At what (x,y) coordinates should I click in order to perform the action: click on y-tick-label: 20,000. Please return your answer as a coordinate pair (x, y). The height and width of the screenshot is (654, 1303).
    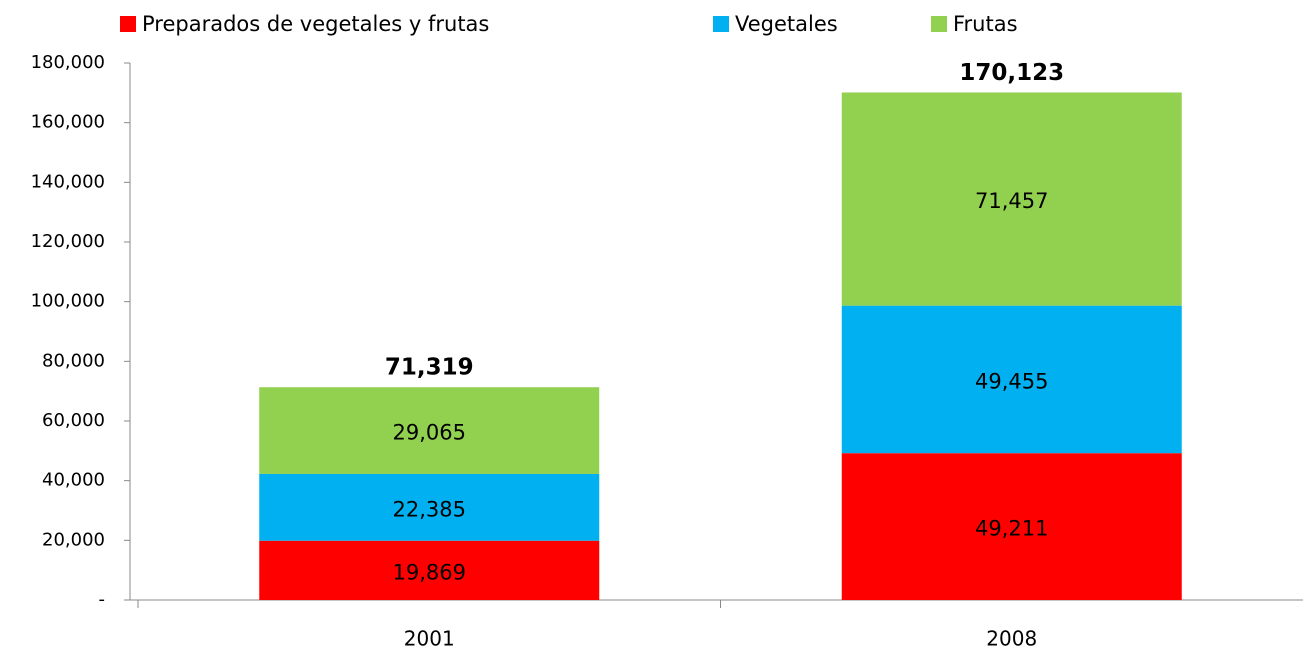
    Looking at the image, I should click on (73, 539).